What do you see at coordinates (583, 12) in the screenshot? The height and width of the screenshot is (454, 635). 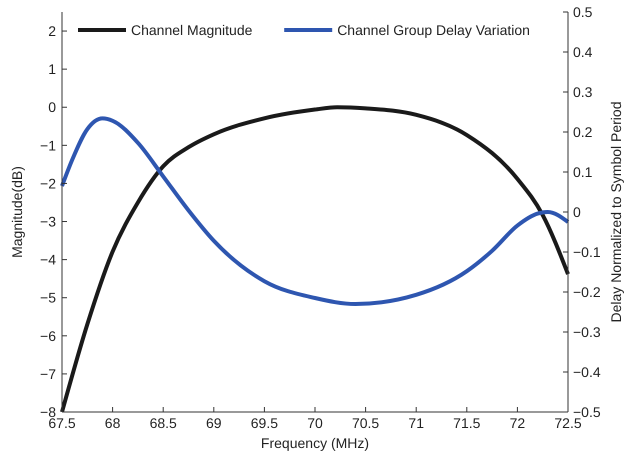 I see `y2-tick-label: 0.5` at bounding box center [583, 12].